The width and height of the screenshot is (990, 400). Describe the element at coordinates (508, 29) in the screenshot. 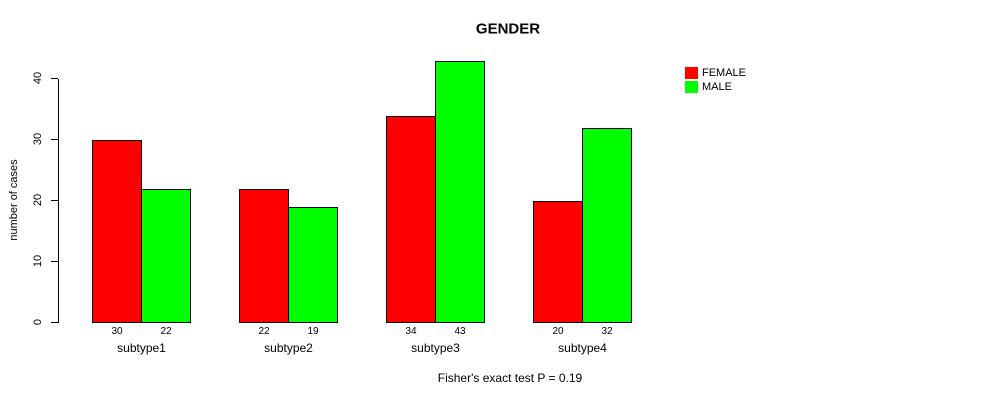

I see `chart-title: GENDER` at that location.